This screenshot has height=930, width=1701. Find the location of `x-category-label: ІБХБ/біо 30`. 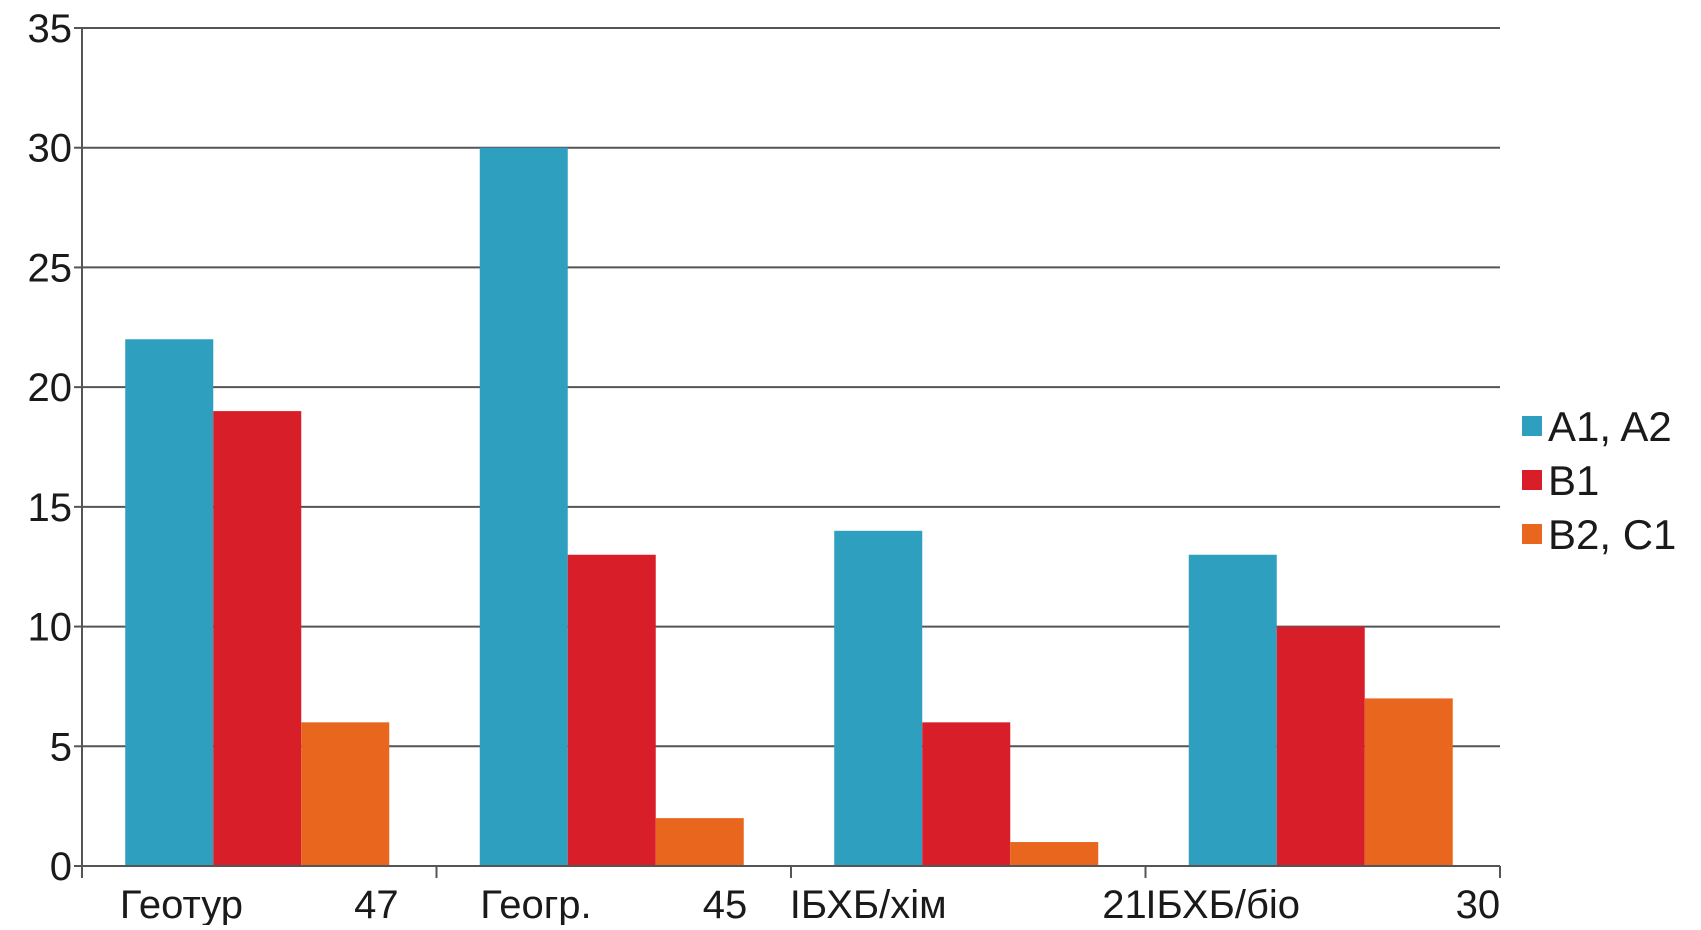

x-category-label: ІБХБ/біо 30 is located at coordinates (1322, 904).